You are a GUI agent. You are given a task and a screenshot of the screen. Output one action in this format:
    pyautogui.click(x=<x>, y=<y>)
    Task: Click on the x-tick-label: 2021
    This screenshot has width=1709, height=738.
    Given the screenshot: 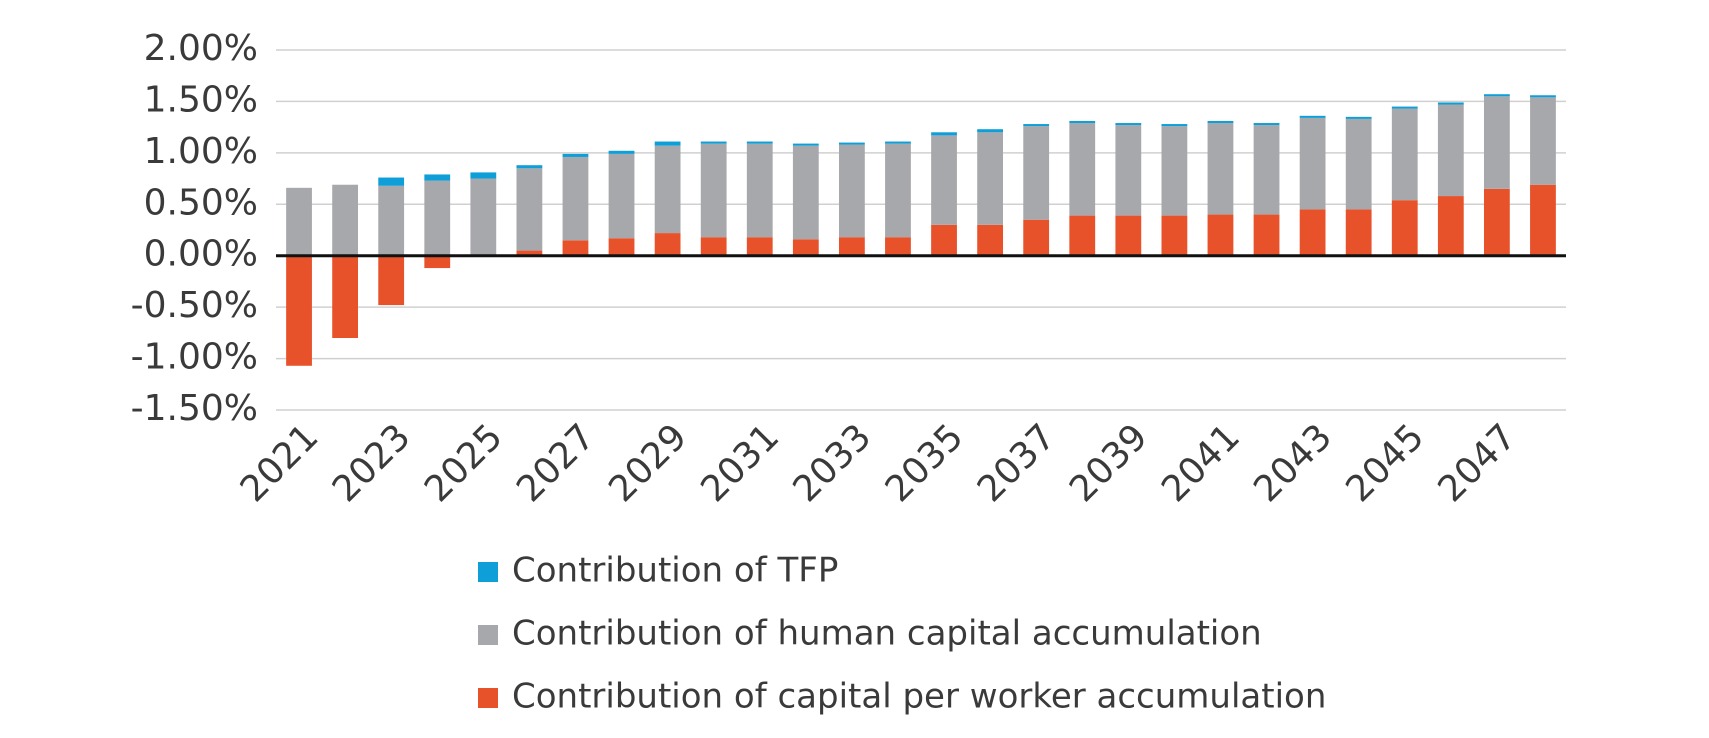 What is the action you would take?
    pyautogui.click(x=280, y=463)
    